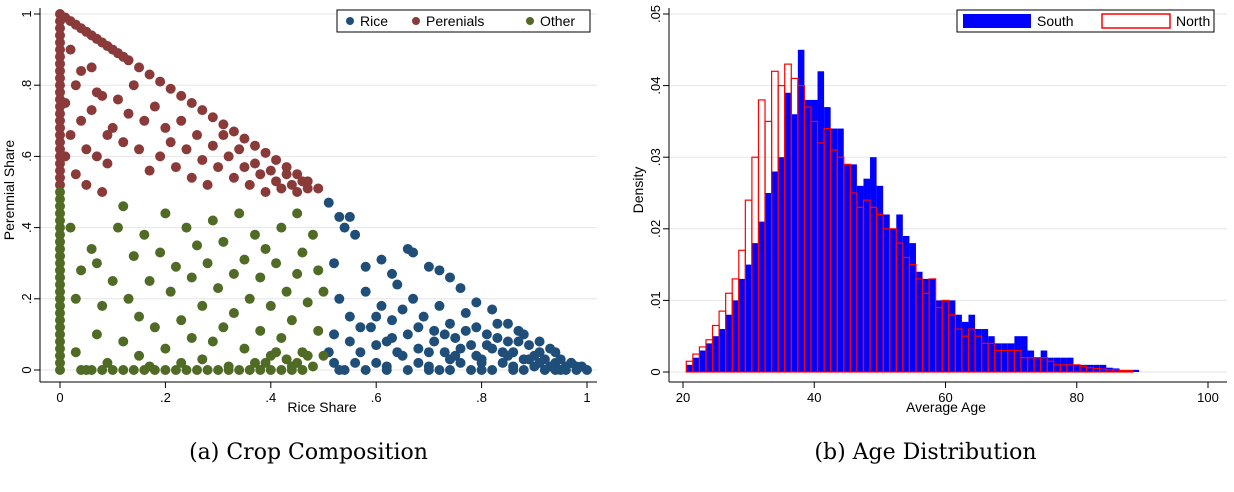 This screenshot has width=1234, height=492. What do you see at coordinates (557, 21) in the screenshot?
I see `legend-label: Other` at bounding box center [557, 21].